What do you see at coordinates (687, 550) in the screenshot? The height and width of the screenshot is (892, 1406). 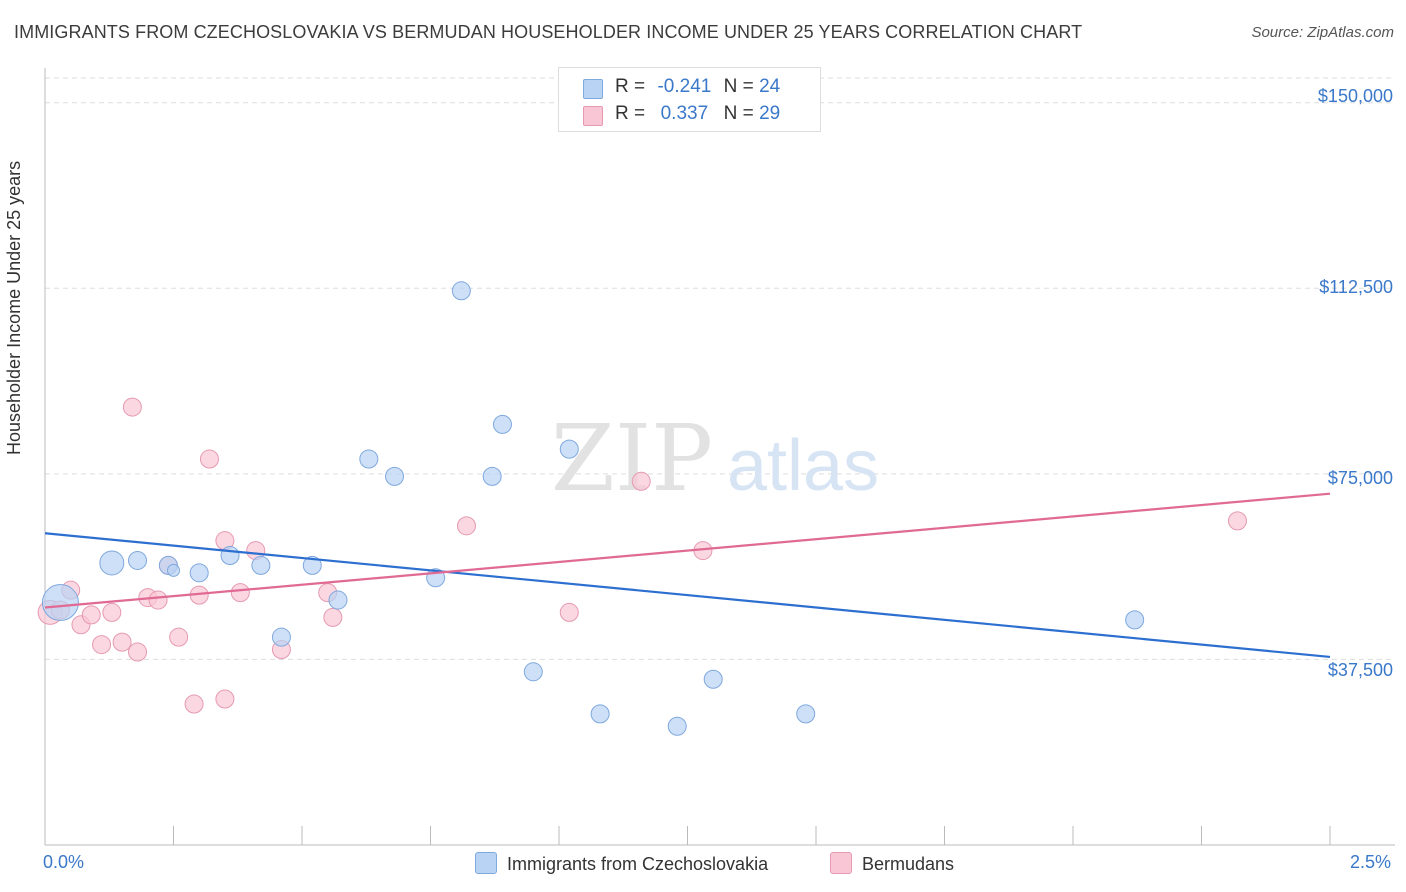 I see `trend-line-bermudans` at bounding box center [687, 550].